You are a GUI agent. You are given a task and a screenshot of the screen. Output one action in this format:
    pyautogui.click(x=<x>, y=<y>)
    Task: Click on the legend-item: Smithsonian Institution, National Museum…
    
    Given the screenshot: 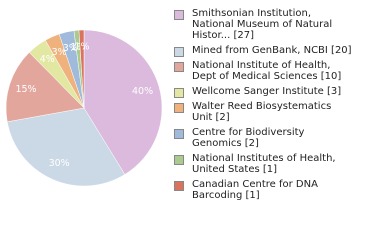 What is the action you would take?
    pyautogui.click(x=274, y=24)
    